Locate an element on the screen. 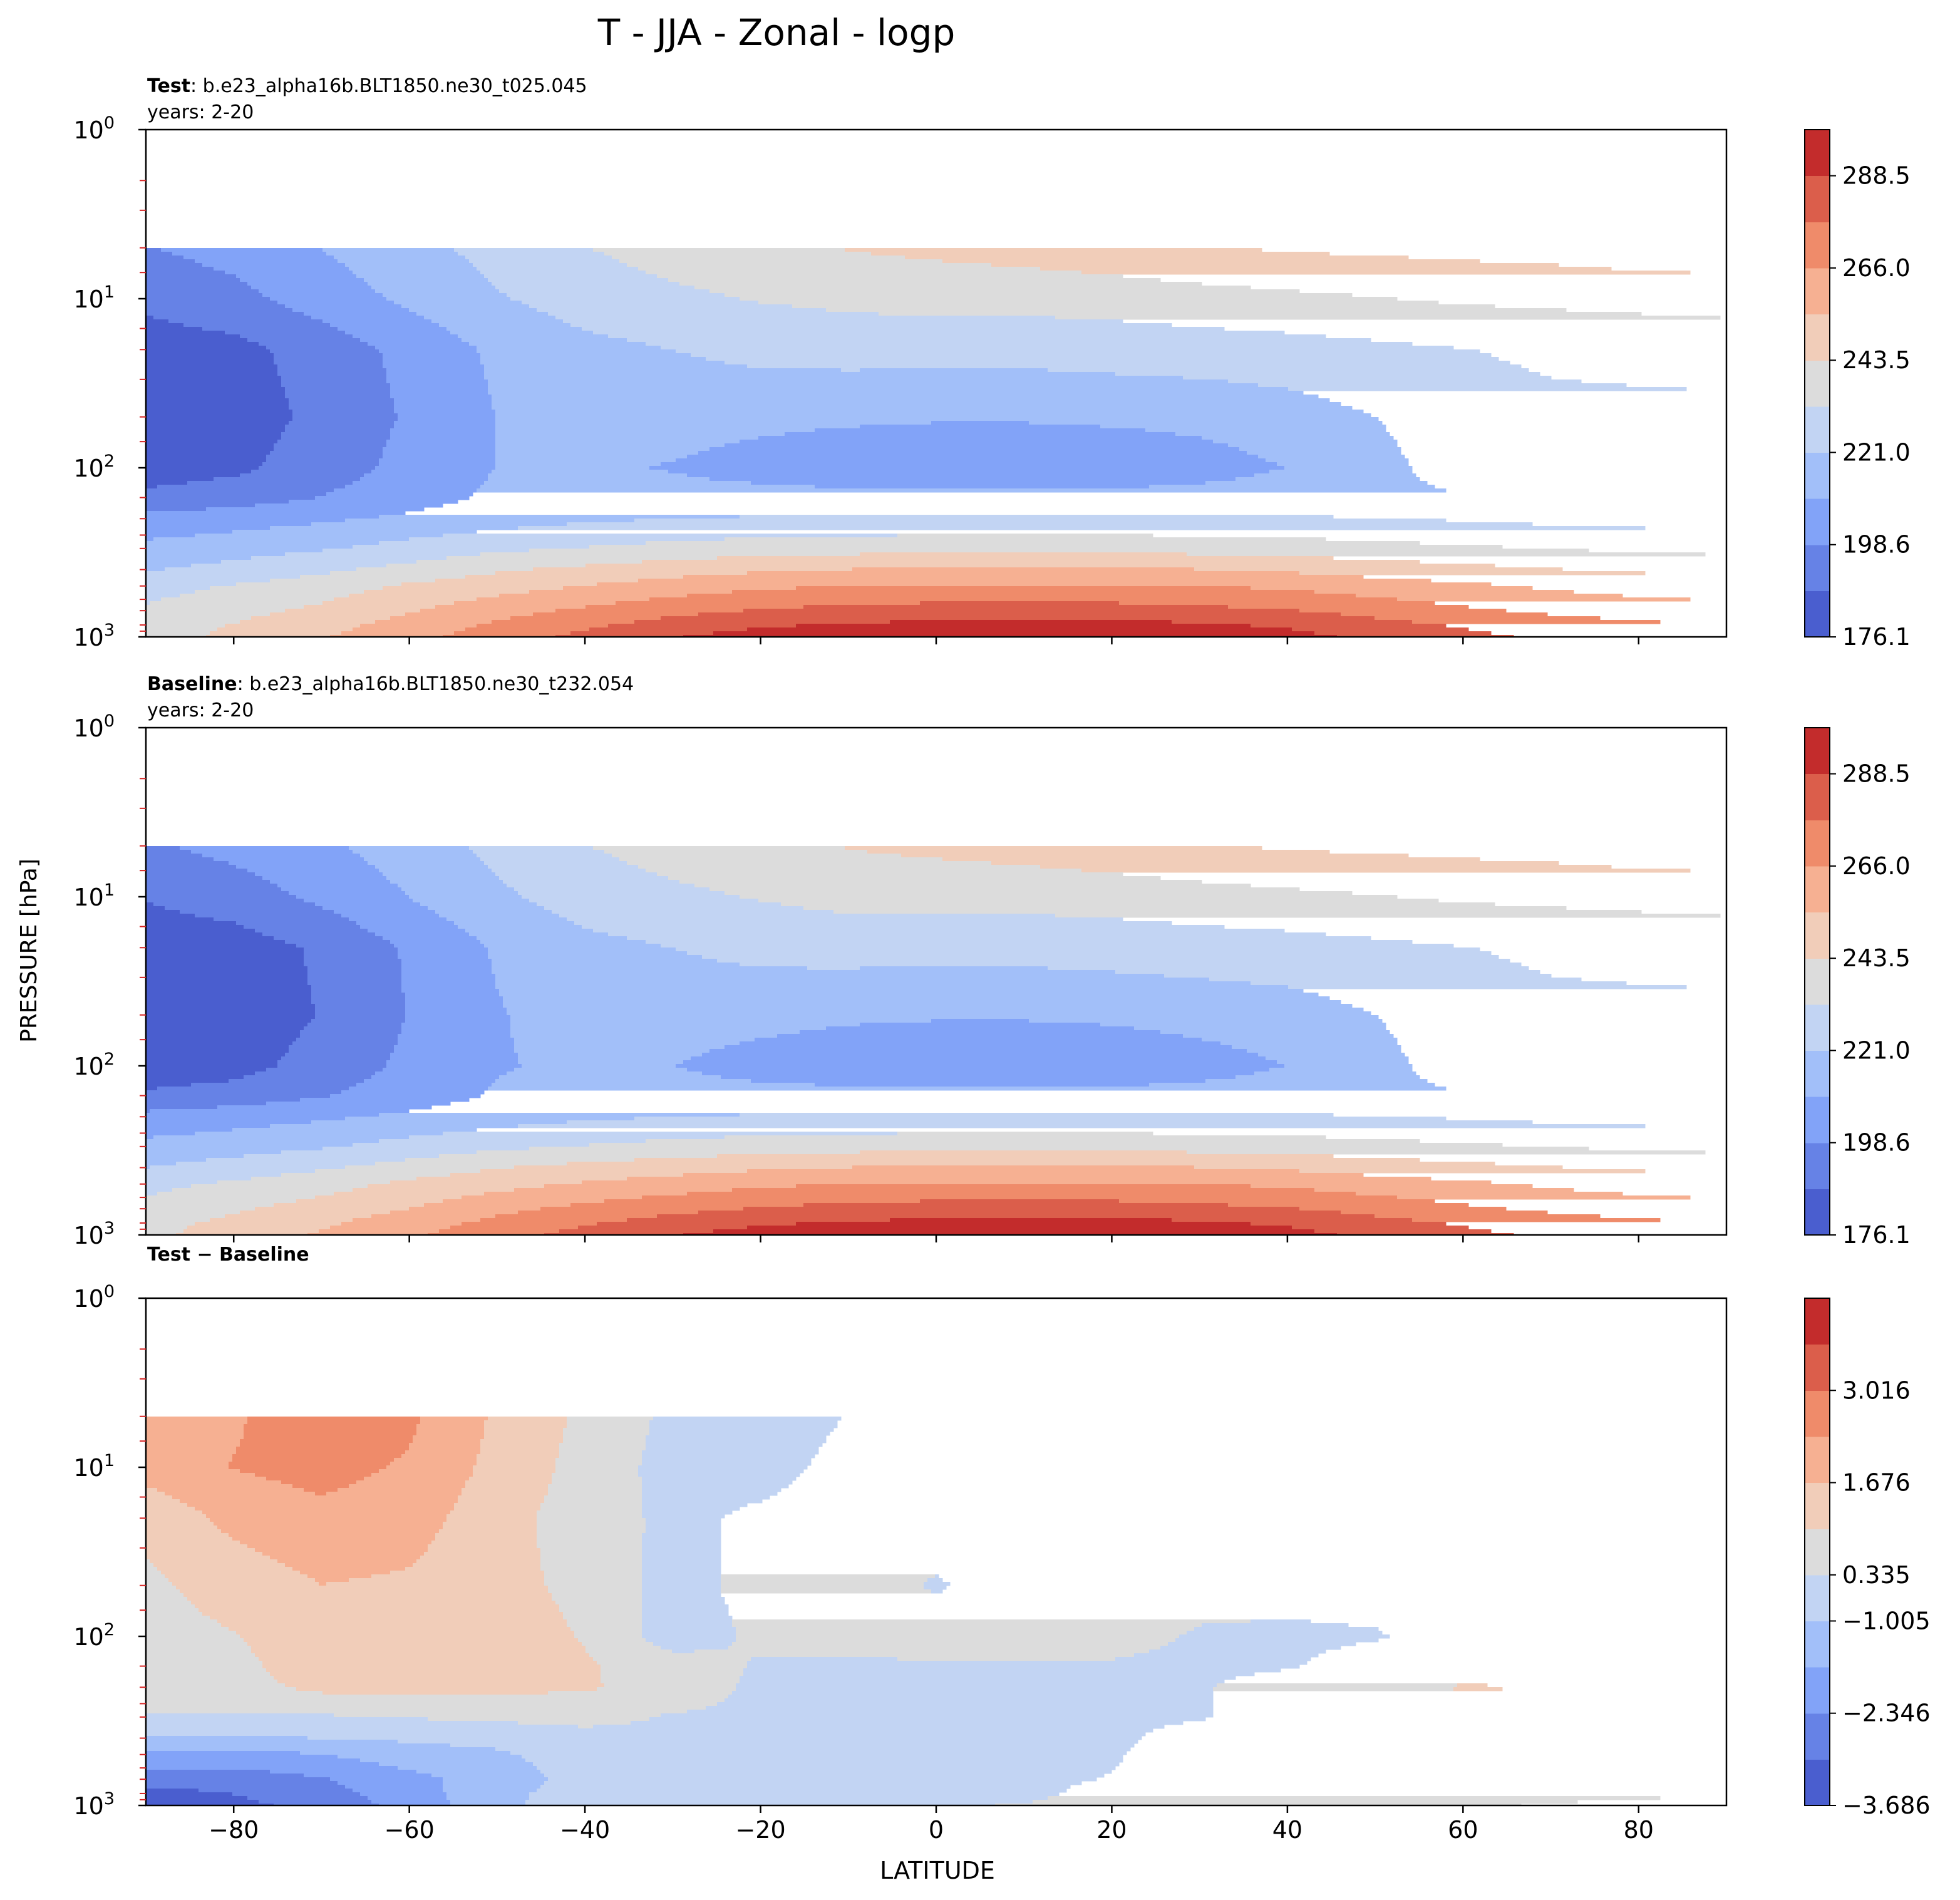 This screenshot has width=1960, height=1900. y-tick-exp: 3 is located at coordinates (109, 630).